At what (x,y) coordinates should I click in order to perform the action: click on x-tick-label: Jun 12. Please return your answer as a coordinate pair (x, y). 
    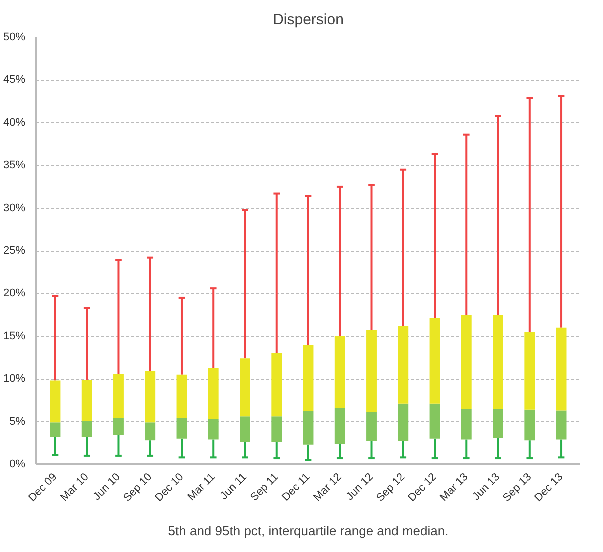
    Looking at the image, I should click on (360, 487).